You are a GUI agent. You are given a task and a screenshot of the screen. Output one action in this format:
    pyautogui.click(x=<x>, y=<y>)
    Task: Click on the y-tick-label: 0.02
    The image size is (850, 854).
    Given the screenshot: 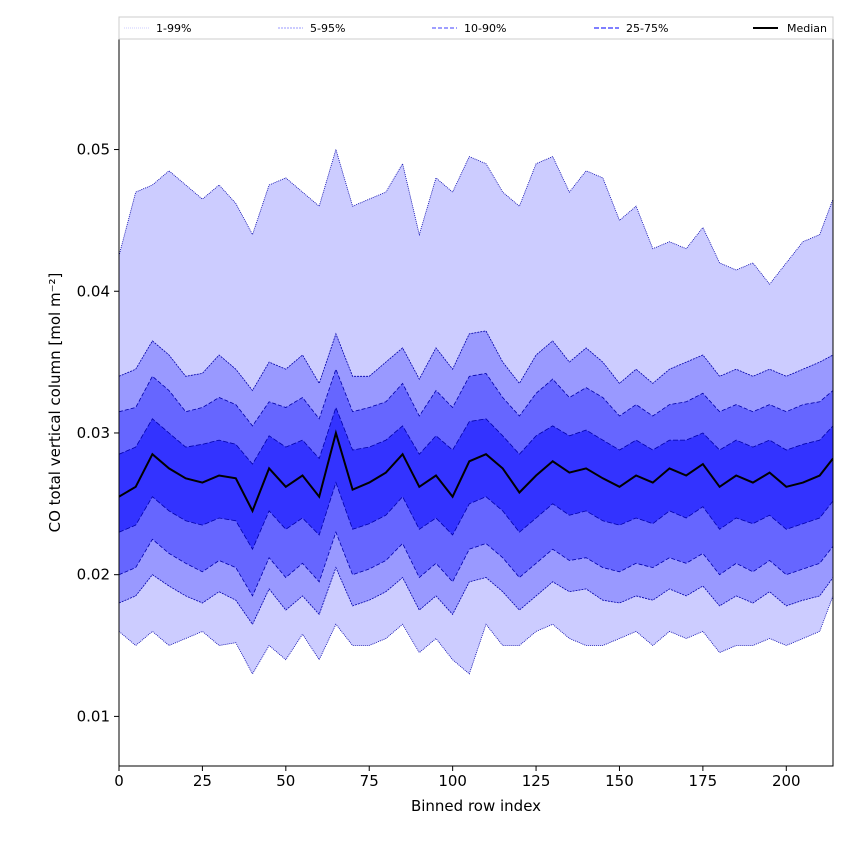 What is the action you would take?
    pyautogui.click(x=93, y=575)
    